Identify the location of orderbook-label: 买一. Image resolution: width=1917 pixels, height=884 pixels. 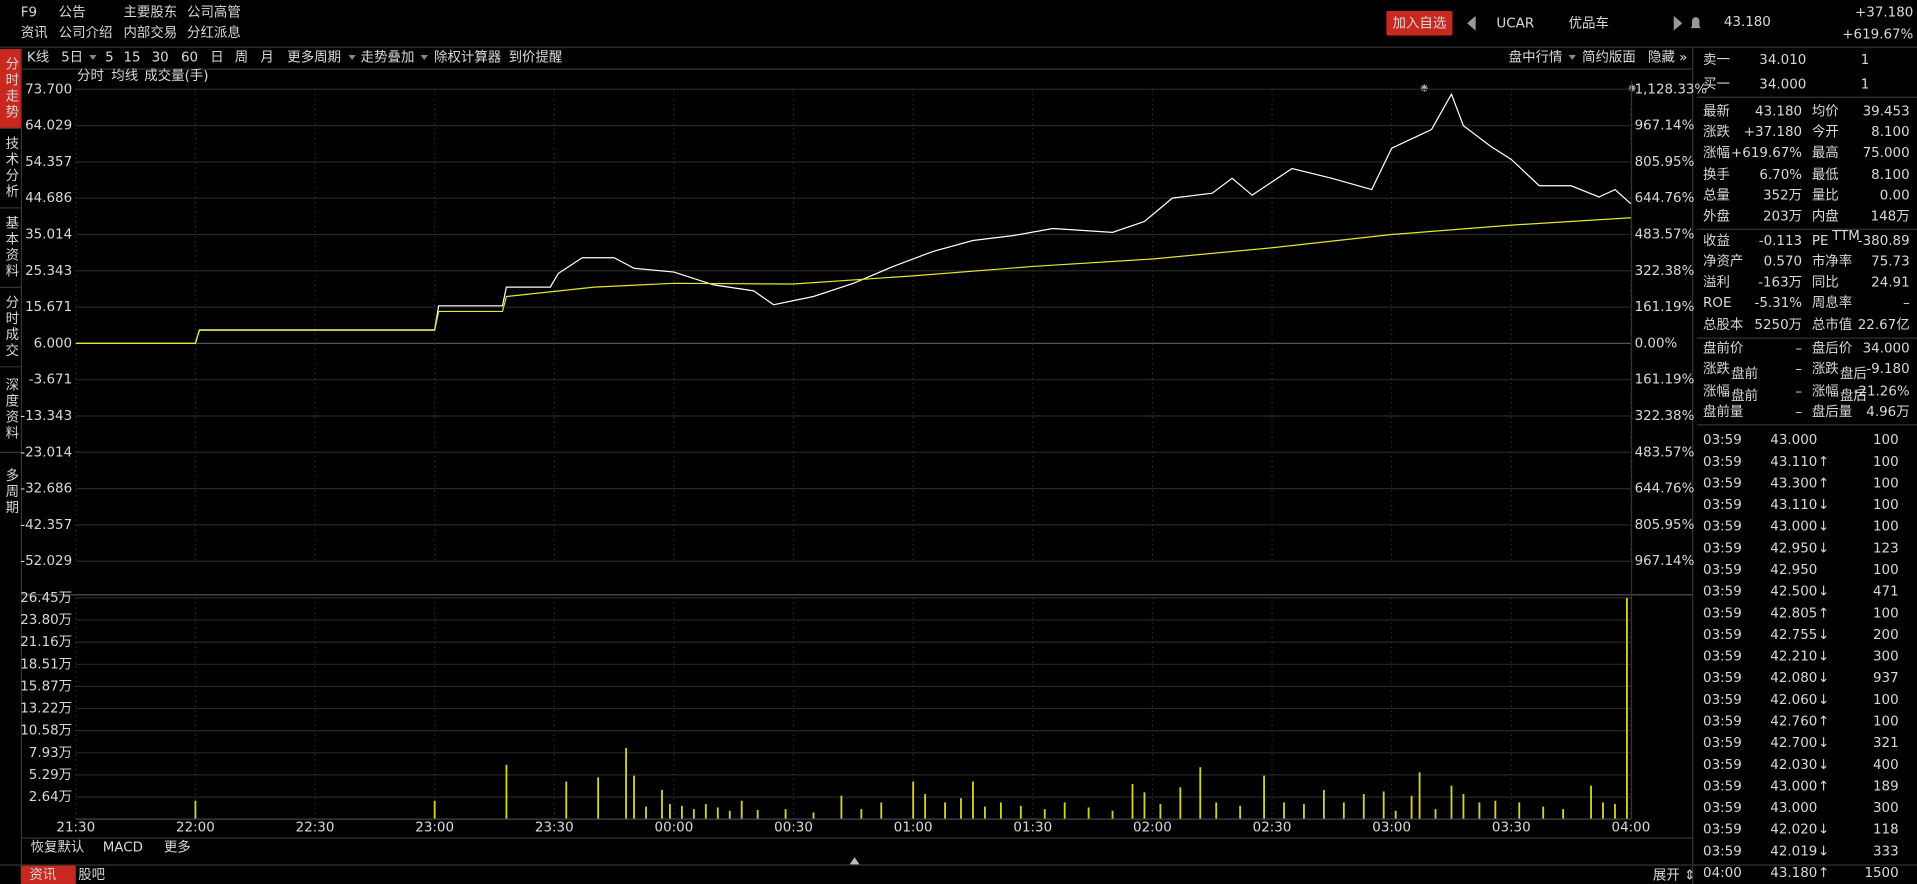
(1716, 84).